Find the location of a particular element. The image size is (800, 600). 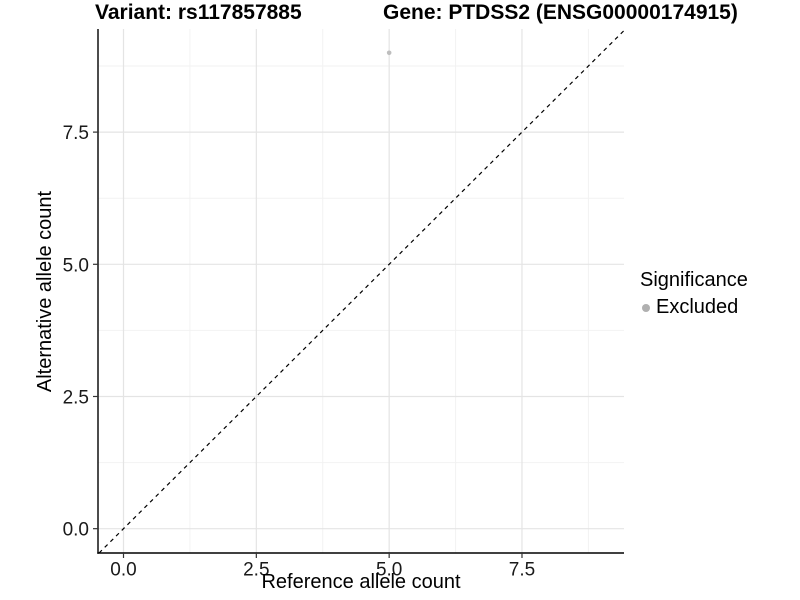

legend-key-dot is located at coordinates (646, 307).